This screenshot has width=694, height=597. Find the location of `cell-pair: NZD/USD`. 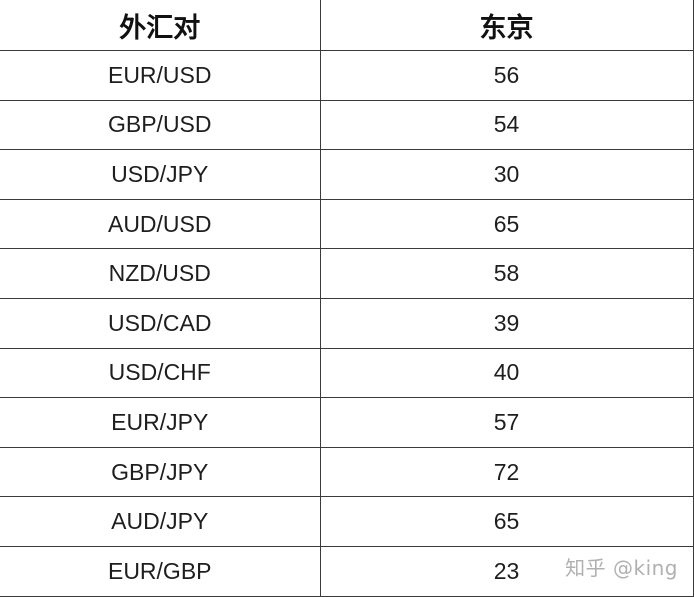

cell-pair: NZD/USD is located at coordinates (160, 273).